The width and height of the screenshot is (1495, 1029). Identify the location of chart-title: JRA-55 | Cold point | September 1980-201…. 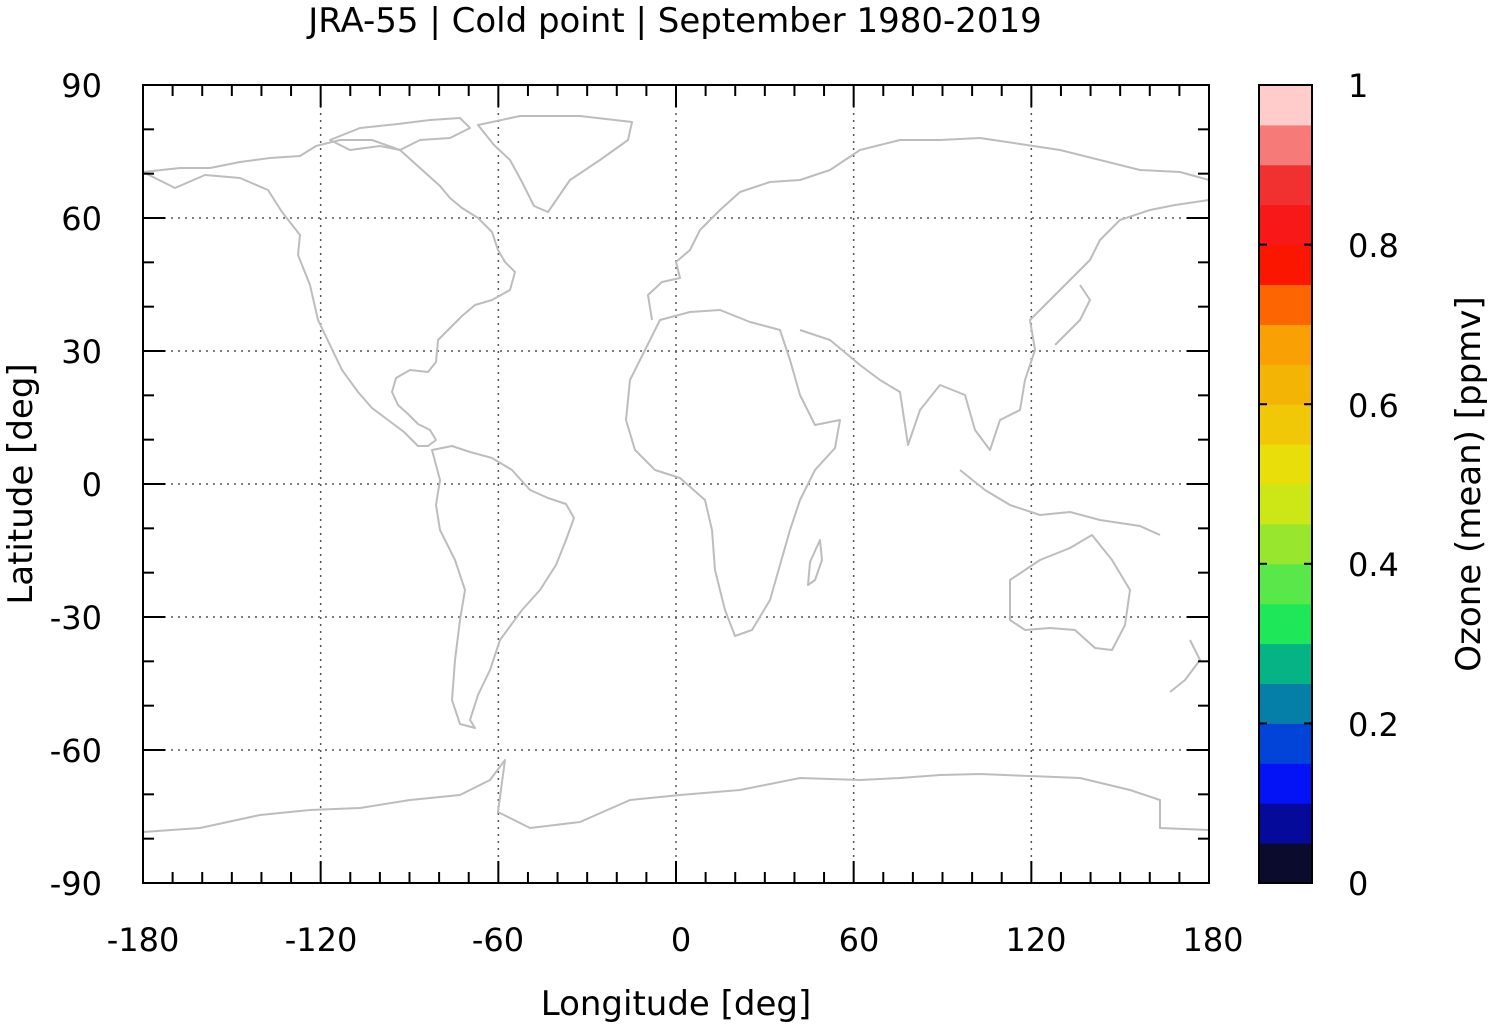
(674, 21).